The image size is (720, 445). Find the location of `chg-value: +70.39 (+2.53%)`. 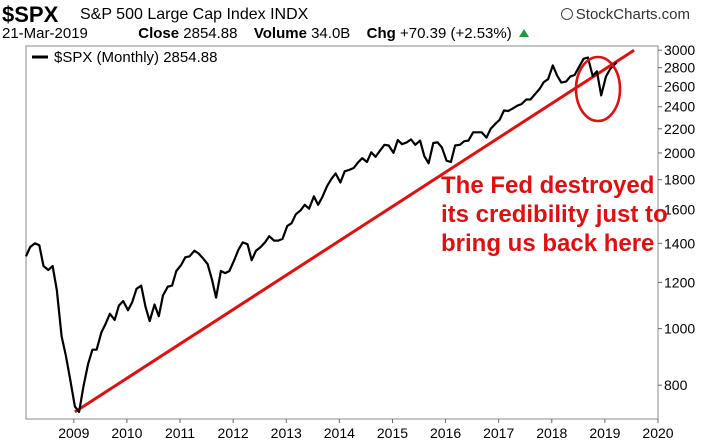

chg-value: +70.39 (+2.53%) is located at coordinates (455, 33).